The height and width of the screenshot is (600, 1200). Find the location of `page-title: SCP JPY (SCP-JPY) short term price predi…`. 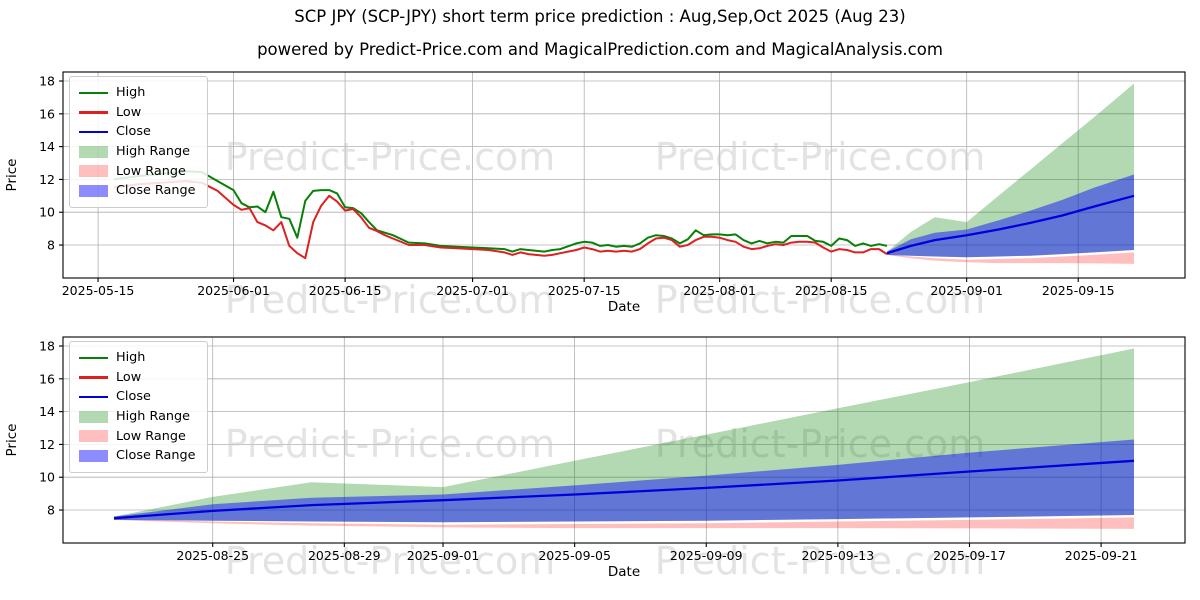

page-title: SCP JPY (SCP-JPY) short term price predi… is located at coordinates (600, 16).